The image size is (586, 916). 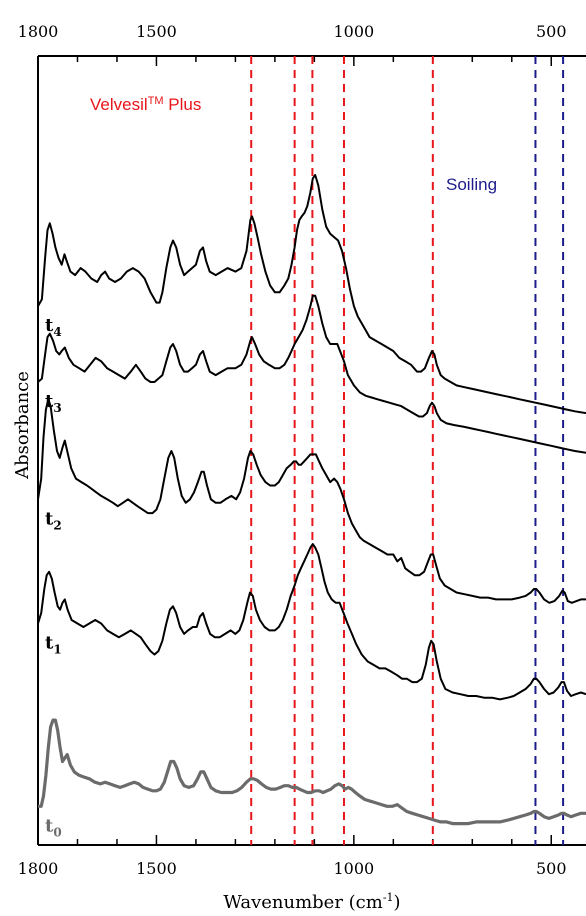 I want to click on x-axis-title: Wavenumber (cm-1), so click(x=311, y=902).